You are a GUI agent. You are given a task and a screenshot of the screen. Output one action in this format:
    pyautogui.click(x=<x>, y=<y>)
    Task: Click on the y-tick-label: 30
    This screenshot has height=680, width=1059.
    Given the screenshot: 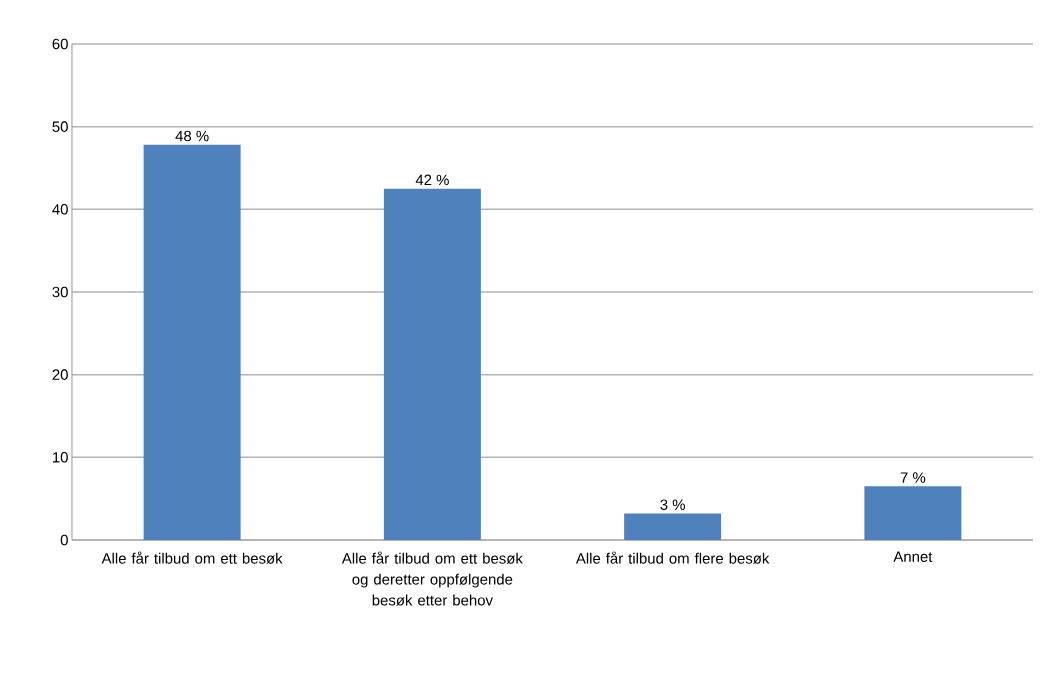 What is the action you would take?
    pyautogui.click(x=60, y=292)
    